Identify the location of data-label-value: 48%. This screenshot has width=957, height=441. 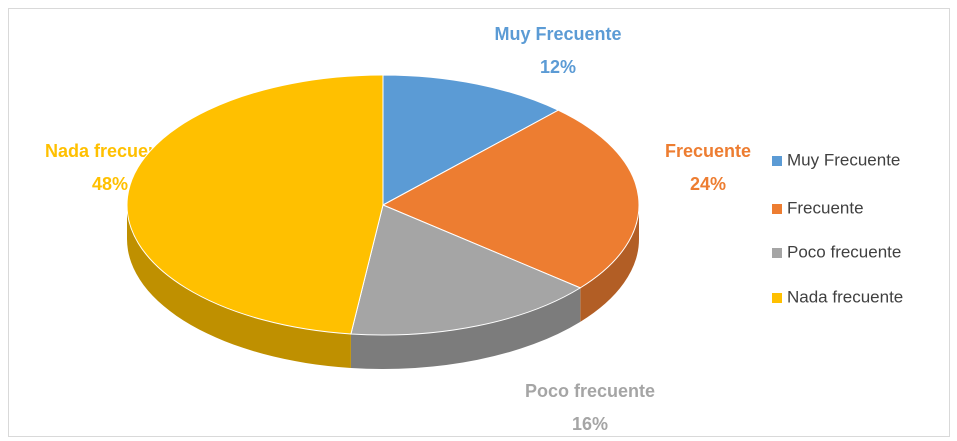
(110, 184).